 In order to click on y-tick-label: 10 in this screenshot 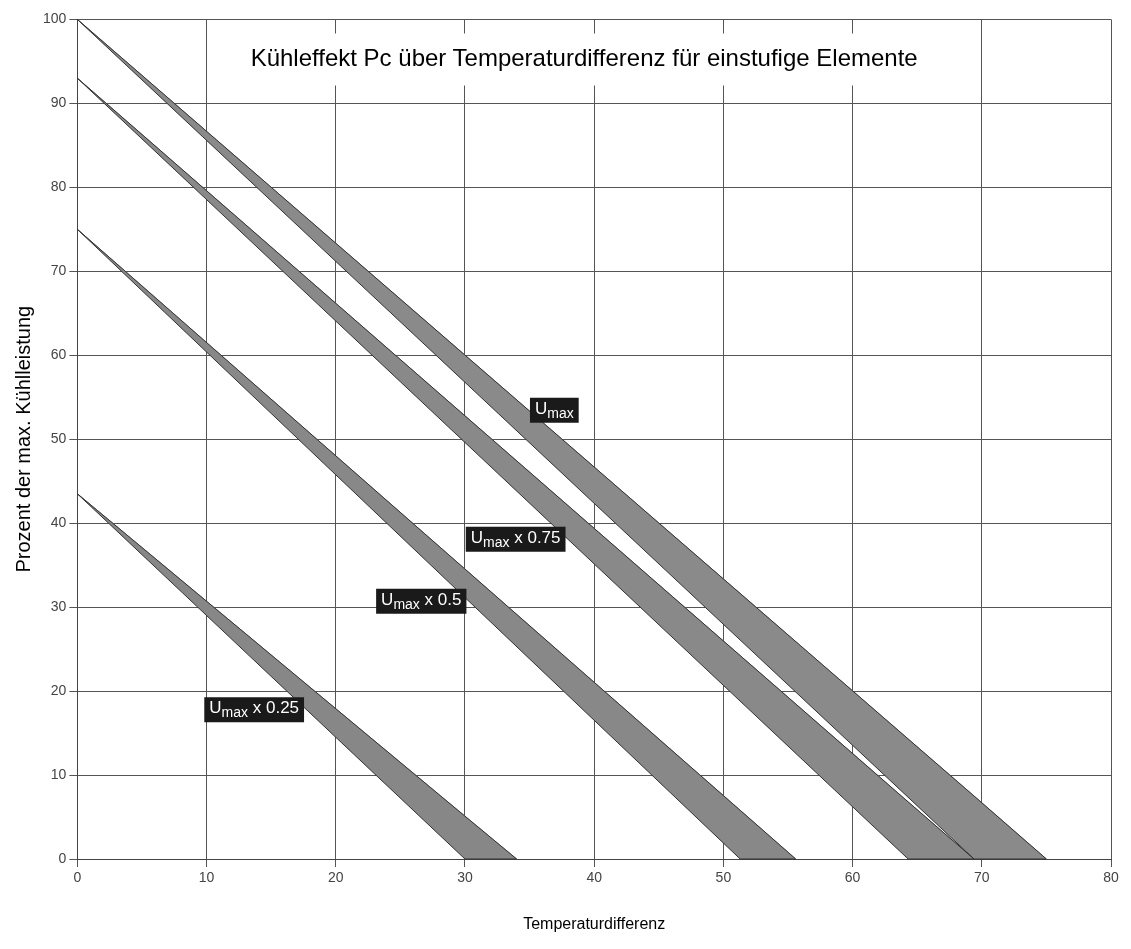, I will do `click(58, 773)`.